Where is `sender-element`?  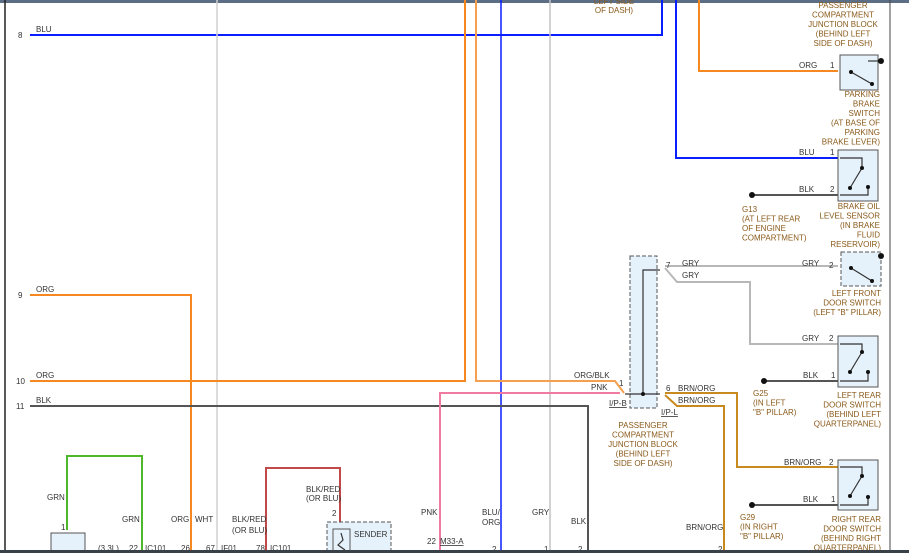
sender-element is located at coordinates (341, 540).